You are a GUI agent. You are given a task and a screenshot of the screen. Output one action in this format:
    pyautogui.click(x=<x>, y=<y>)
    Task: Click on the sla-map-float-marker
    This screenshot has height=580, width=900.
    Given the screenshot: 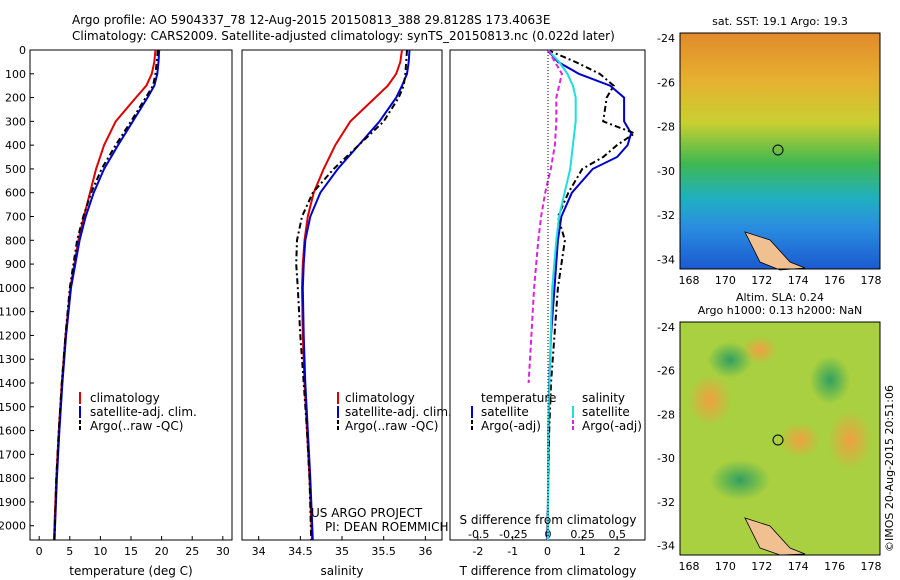 What is the action you would take?
    pyautogui.click(x=778, y=440)
    